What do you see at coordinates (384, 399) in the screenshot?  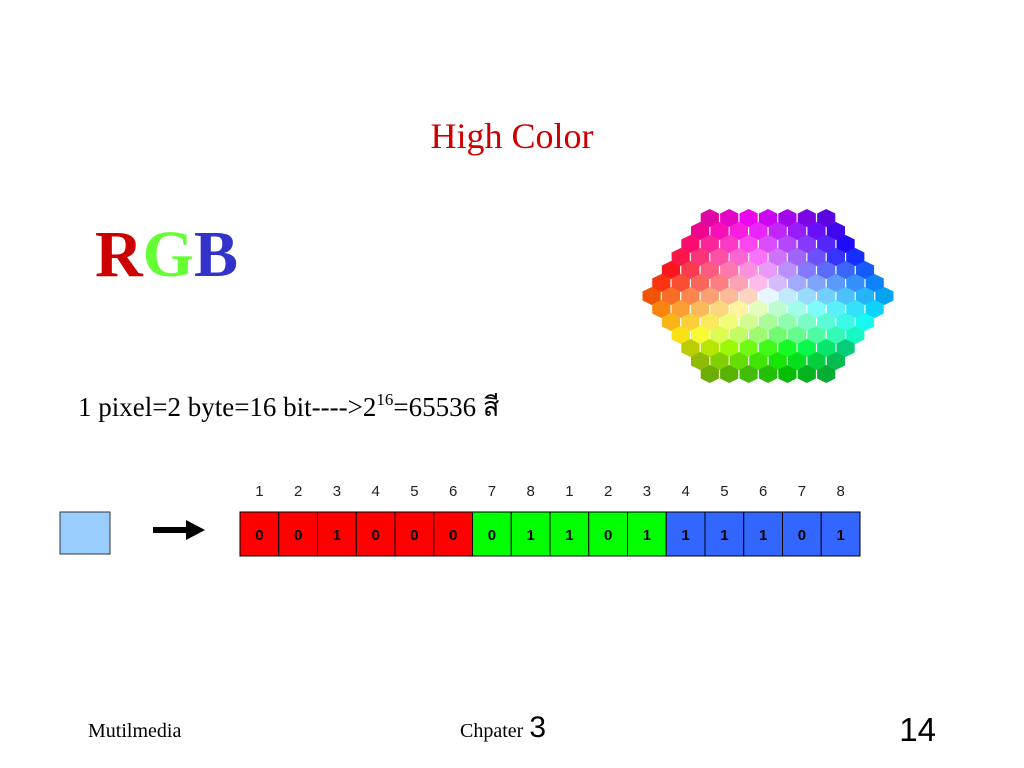 I see `formula-exponent: 16` at bounding box center [384, 399].